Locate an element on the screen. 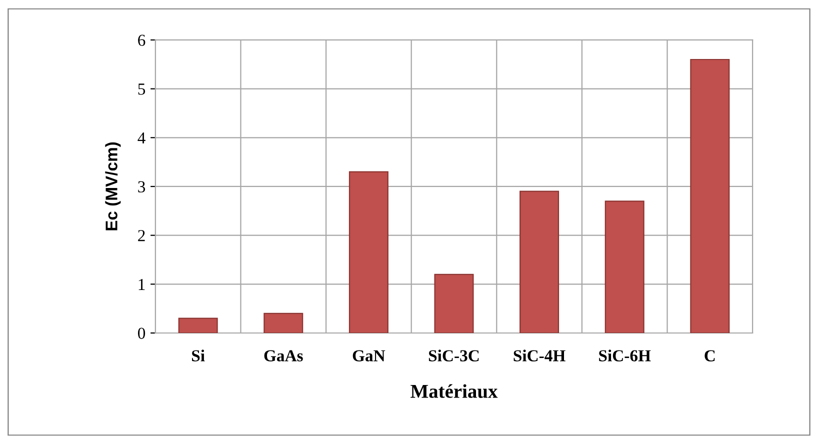 This screenshot has width=818, height=444. y-axis-title: Ec (MV/cm) is located at coordinates (113, 186).